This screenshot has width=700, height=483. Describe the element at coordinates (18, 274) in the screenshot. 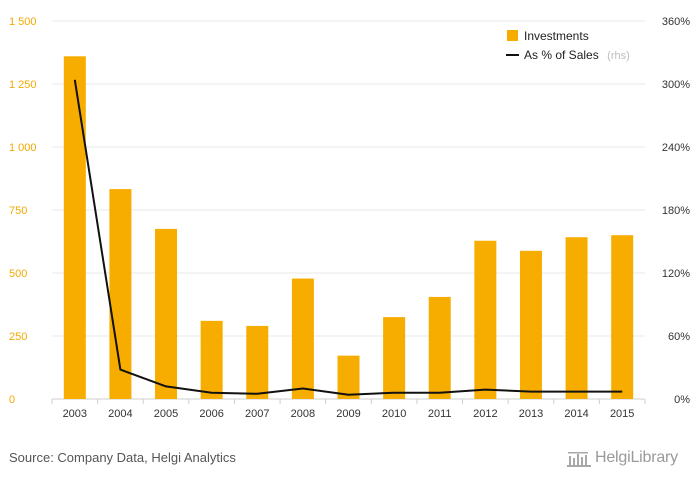

I see `left-tick-label: 500` at that location.